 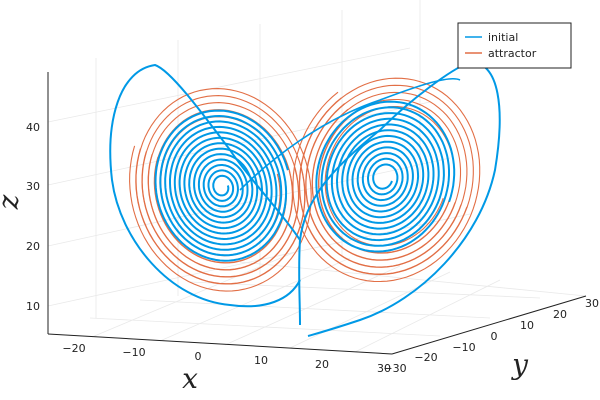 What do you see at coordinates (527, 325) in the screenshot?
I see `y-tick-label: 10` at bounding box center [527, 325].